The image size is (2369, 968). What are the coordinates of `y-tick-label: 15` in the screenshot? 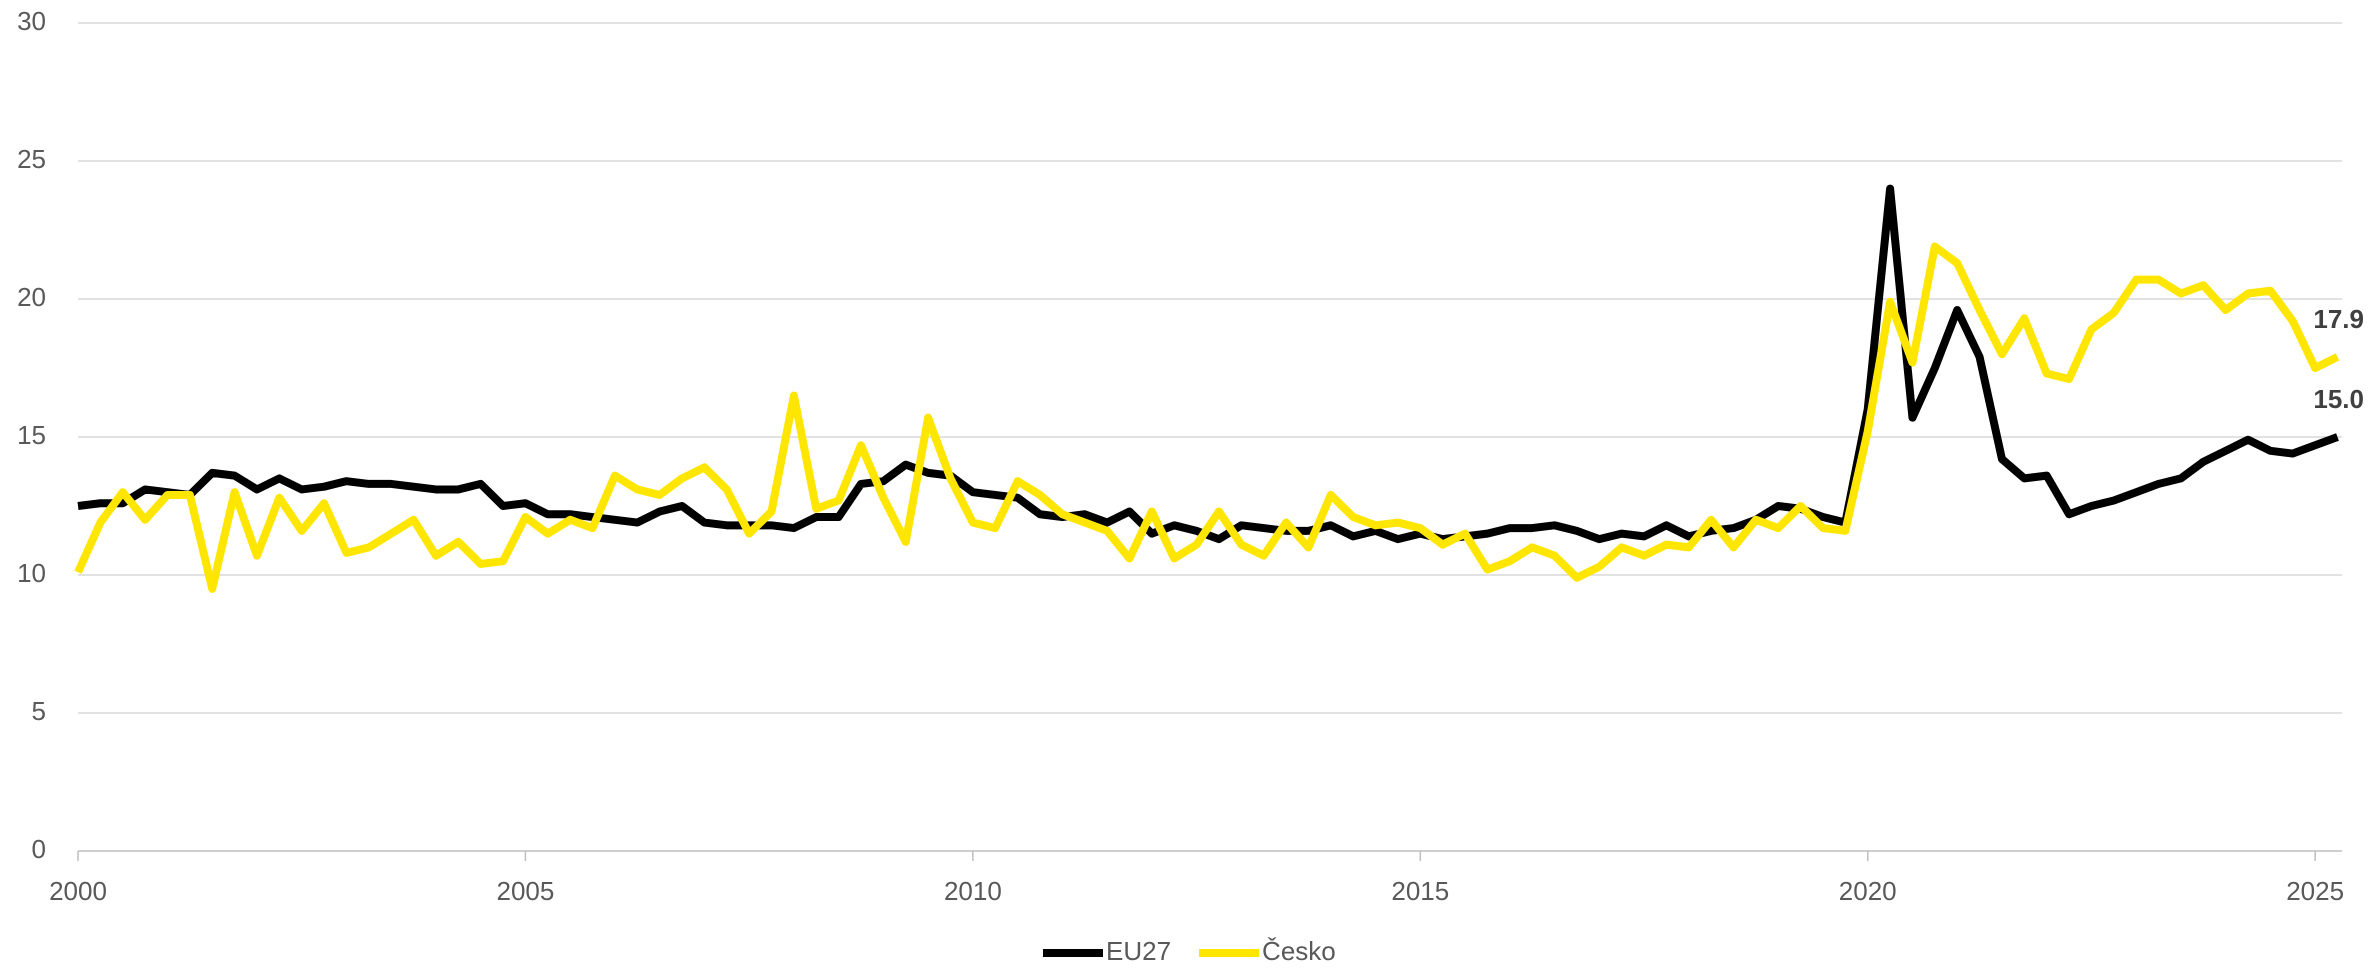 It's located at (31, 435).